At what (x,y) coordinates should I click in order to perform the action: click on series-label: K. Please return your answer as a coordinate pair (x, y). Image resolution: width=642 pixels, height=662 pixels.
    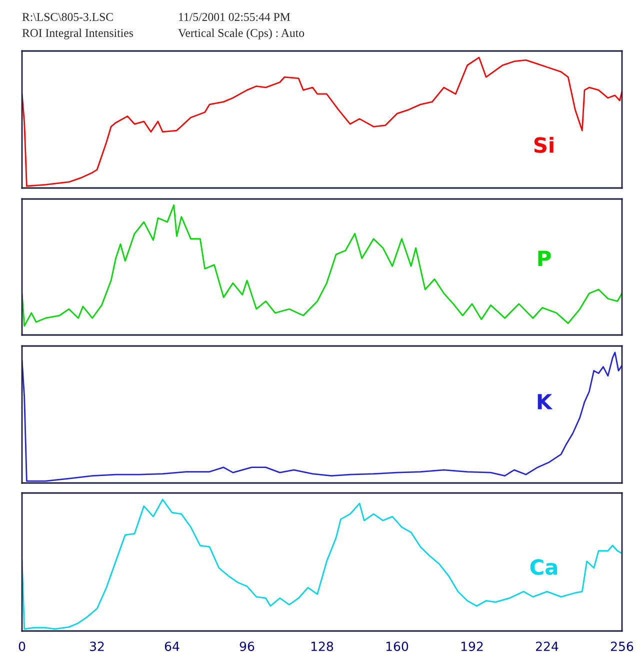
    Looking at the image, I should click on (545, 402).